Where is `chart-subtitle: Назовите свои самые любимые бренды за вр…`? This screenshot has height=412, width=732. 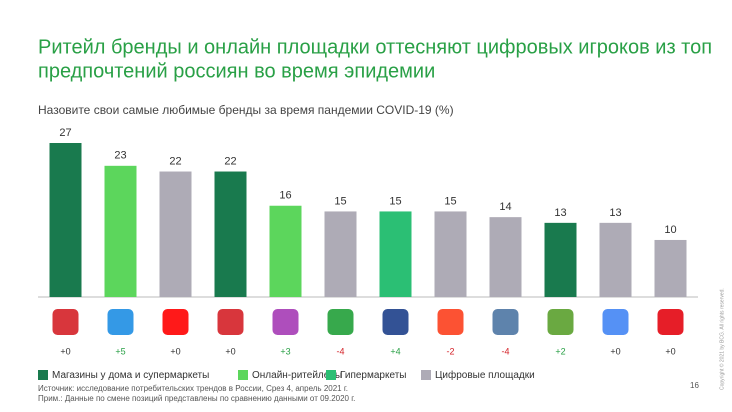 chart-subtitle: Назовите свои самые любимые бренды за вр… is located at coordinates (246, 110).